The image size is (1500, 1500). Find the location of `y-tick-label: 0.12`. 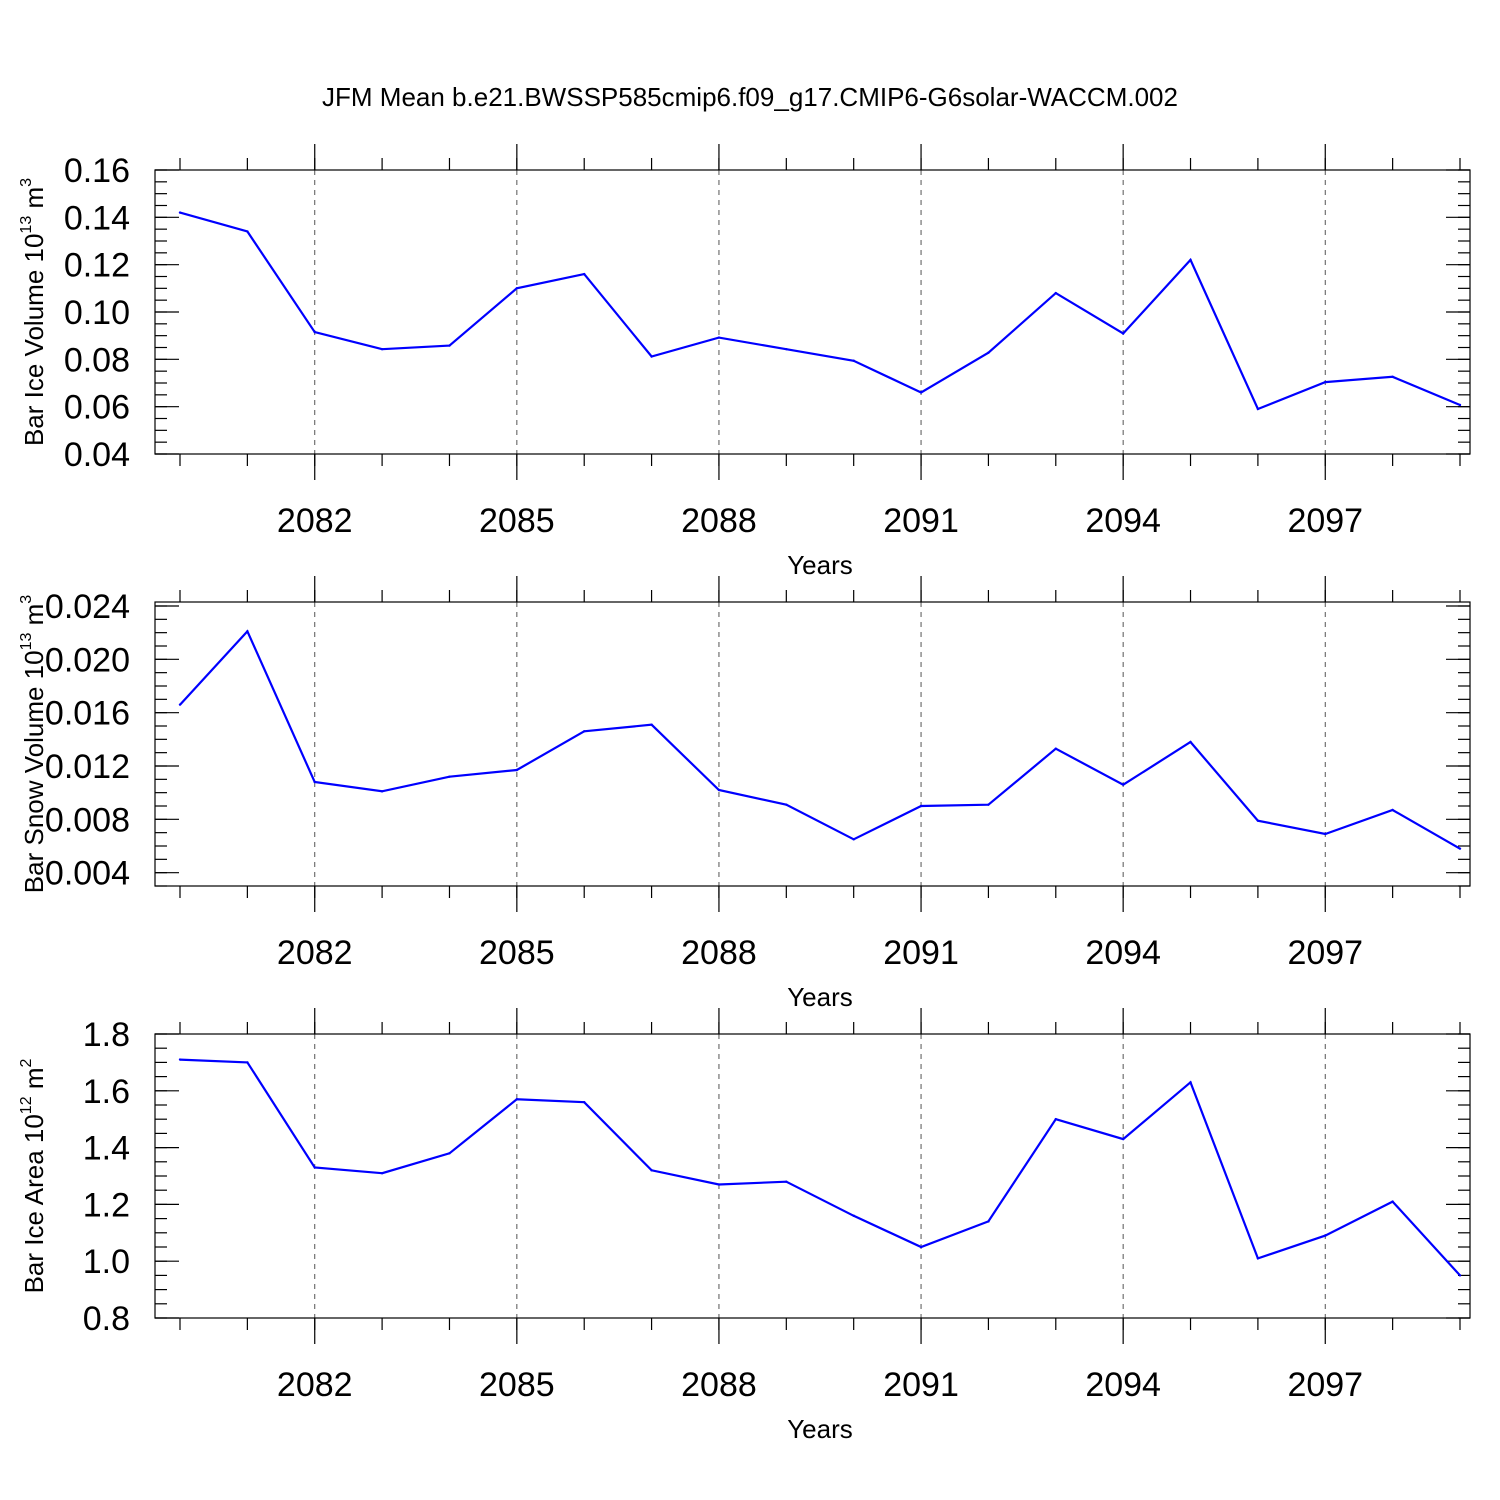

y-tick-label: 0.12 is located at coordinates (97, 266).